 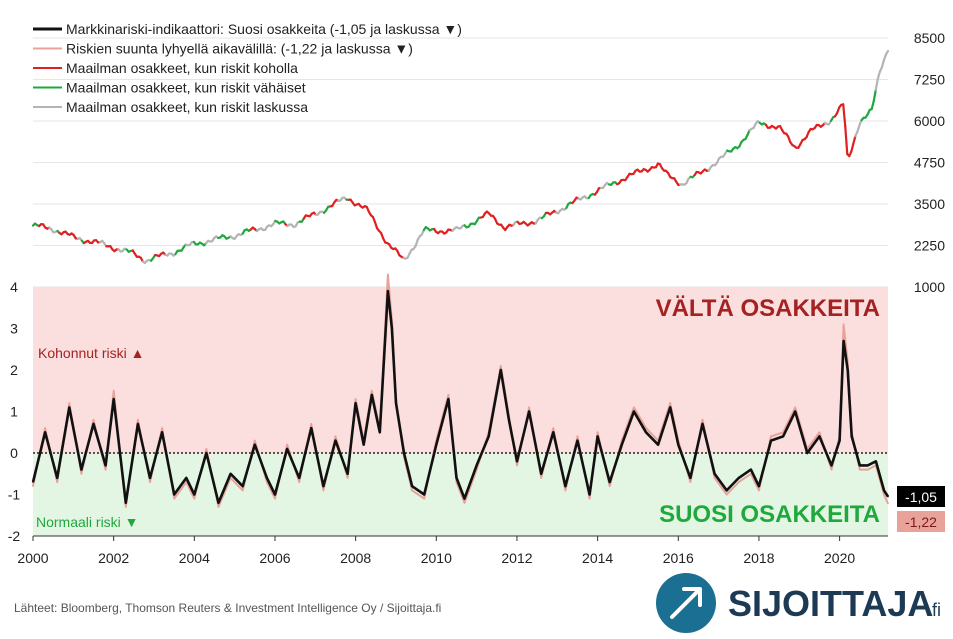 What do you see at coordinates (929, 287) in the screenshot?
I see `right-tick-label: 1000` at bounding box center [929, 287].